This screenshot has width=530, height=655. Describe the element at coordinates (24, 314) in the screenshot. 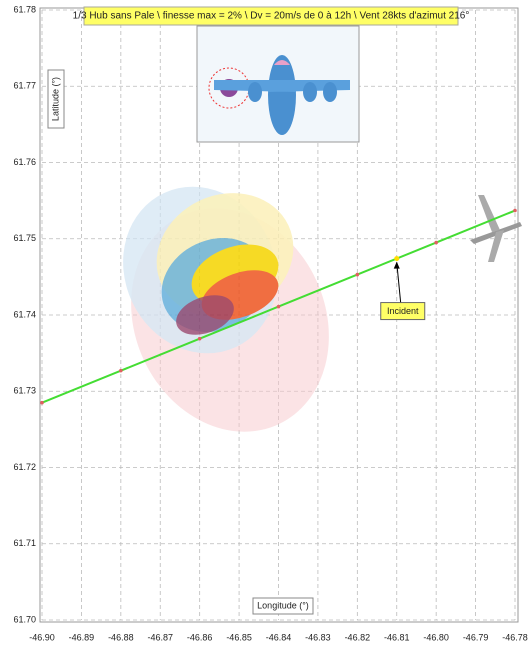

I see `y-tick-label: 61.74` at that location.